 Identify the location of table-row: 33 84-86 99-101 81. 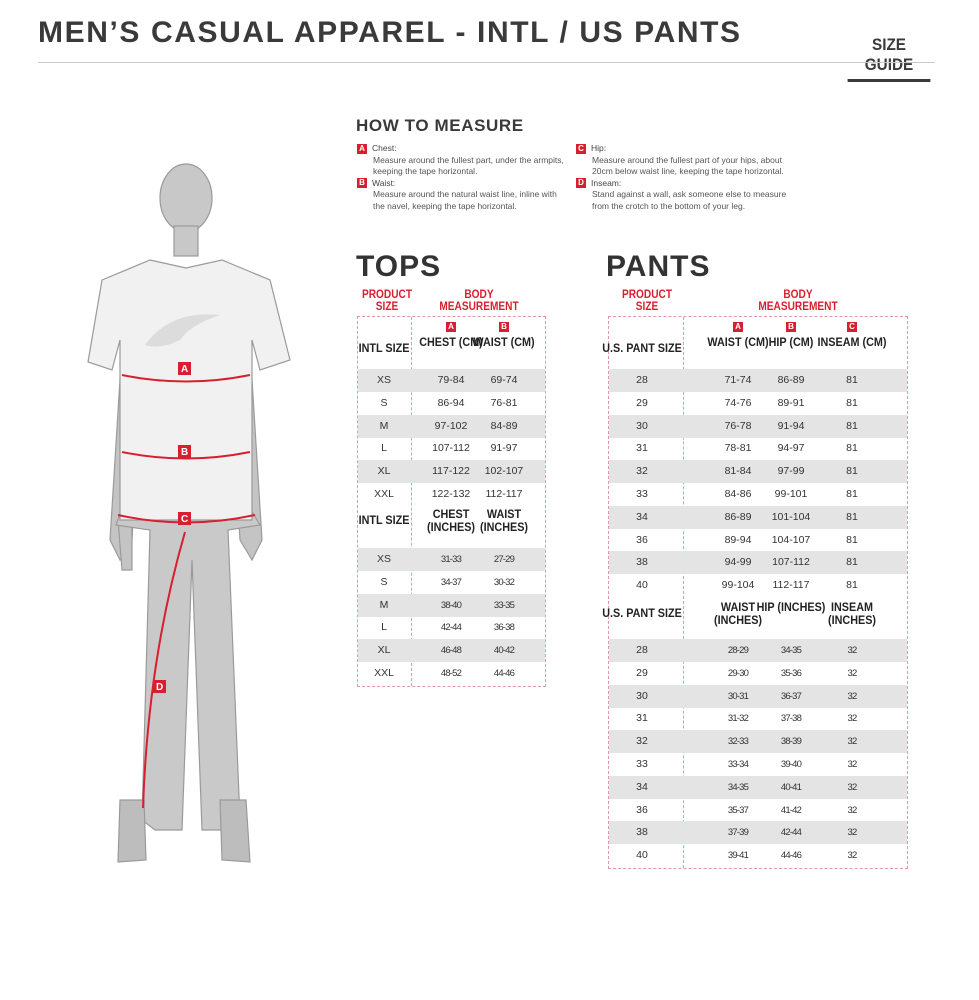
(758, 494).